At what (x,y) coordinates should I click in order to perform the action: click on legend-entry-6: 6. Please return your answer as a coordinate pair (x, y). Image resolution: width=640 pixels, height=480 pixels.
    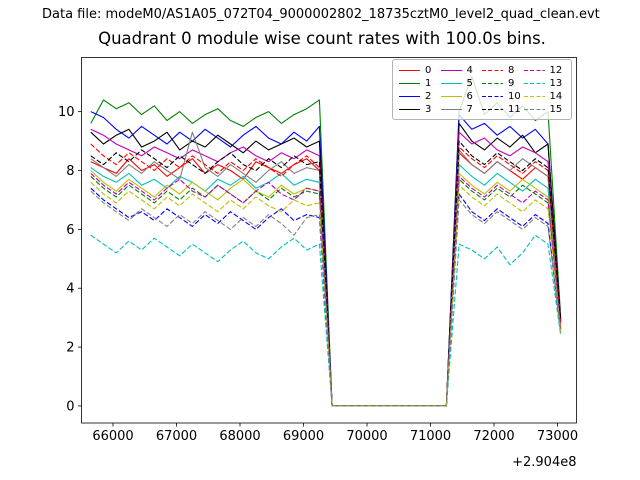
    Looking at the image, I should click on (461, 96).